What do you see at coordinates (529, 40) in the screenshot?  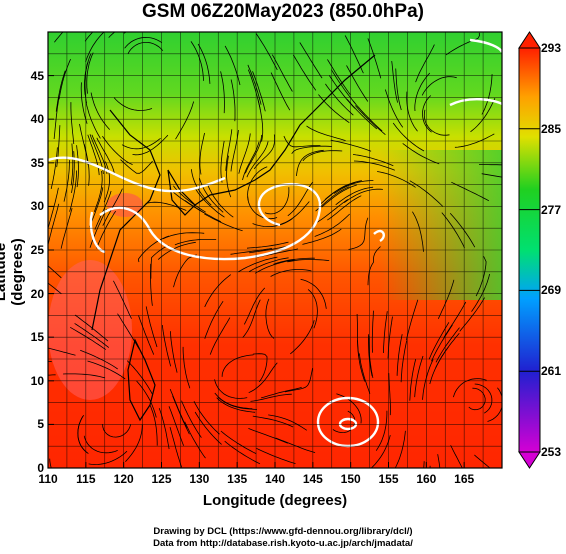 I see `colorbar-top-arrow` at bounding box center [529, 40].